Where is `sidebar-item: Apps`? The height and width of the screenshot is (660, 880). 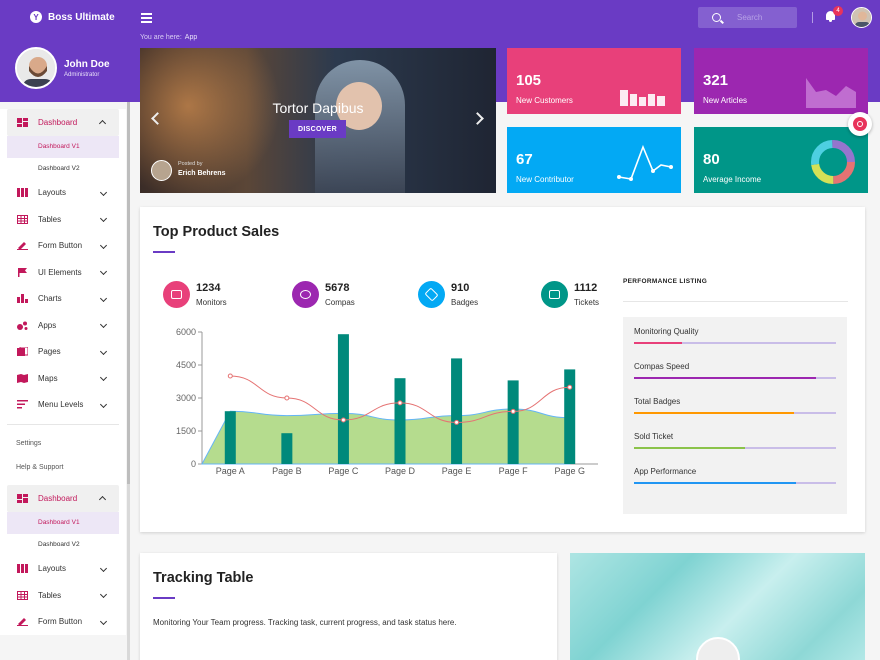
sidebar-item: Apps is located at coordinates (63, 325).